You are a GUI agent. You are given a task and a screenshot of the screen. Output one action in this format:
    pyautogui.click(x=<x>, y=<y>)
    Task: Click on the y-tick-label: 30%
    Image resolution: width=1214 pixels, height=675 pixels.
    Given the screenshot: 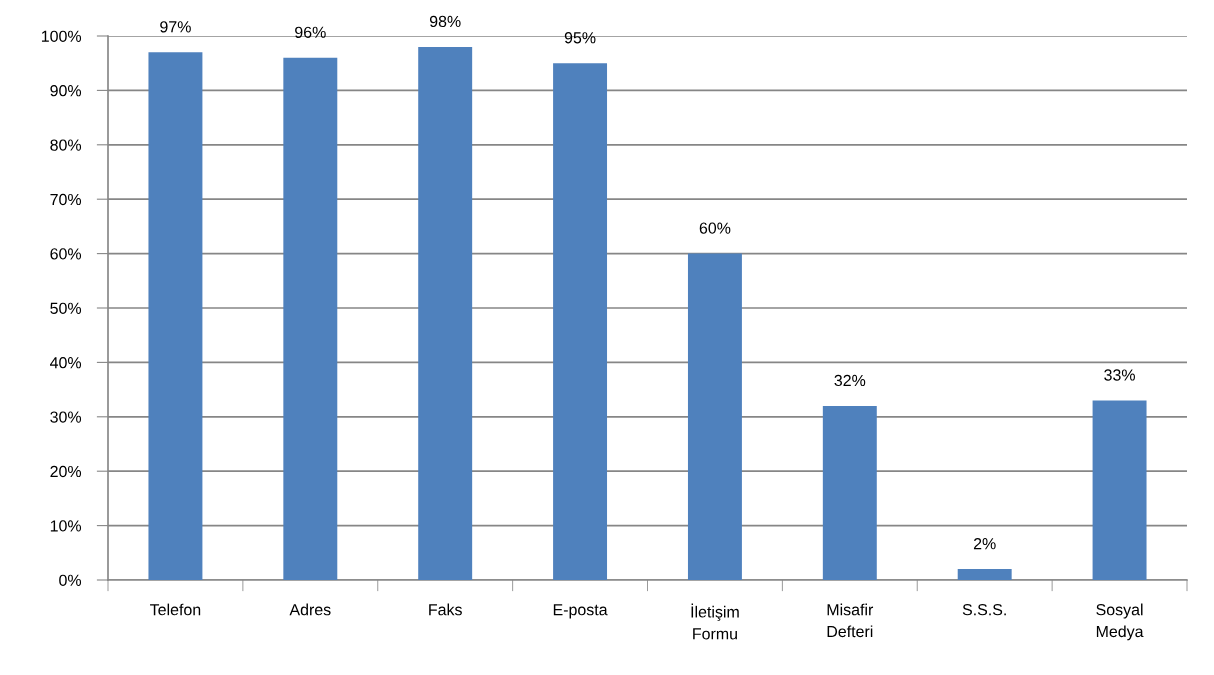 What is the action you would take?
    pyautogui.click(x=66, y=417)
    